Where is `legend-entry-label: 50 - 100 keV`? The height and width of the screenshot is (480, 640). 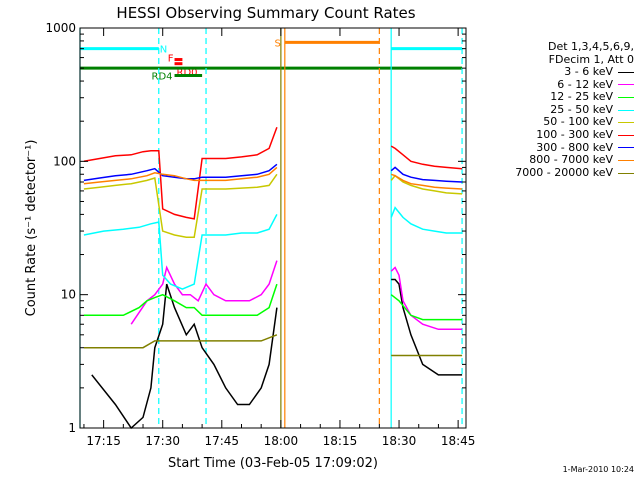
legend-entry-label: 50 - 100 keV is located at coordinates (578, 122).